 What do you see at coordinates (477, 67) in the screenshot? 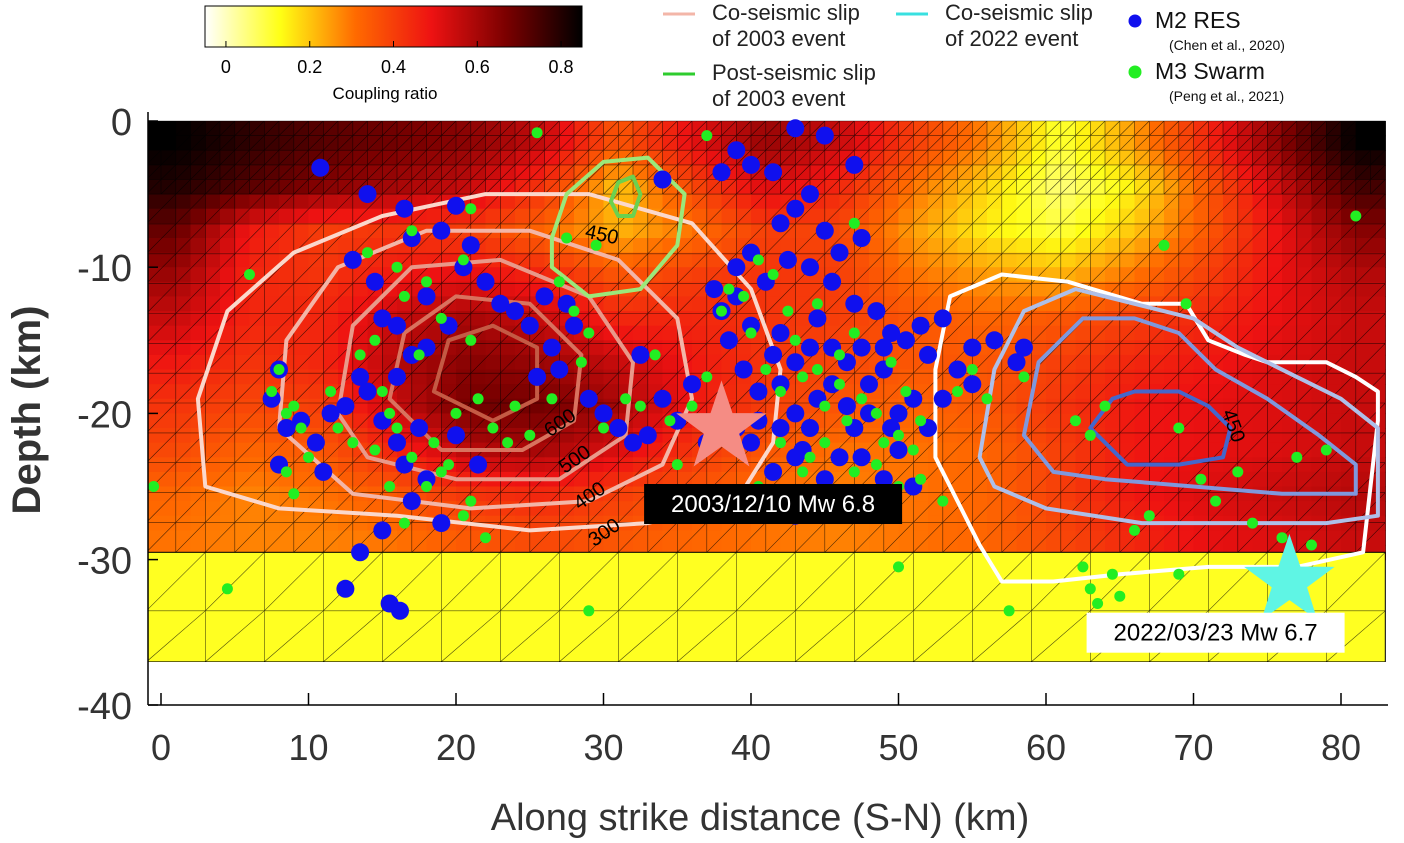
I see `colorbar-tick-label: 0.6` at bounding box center [477, 67].